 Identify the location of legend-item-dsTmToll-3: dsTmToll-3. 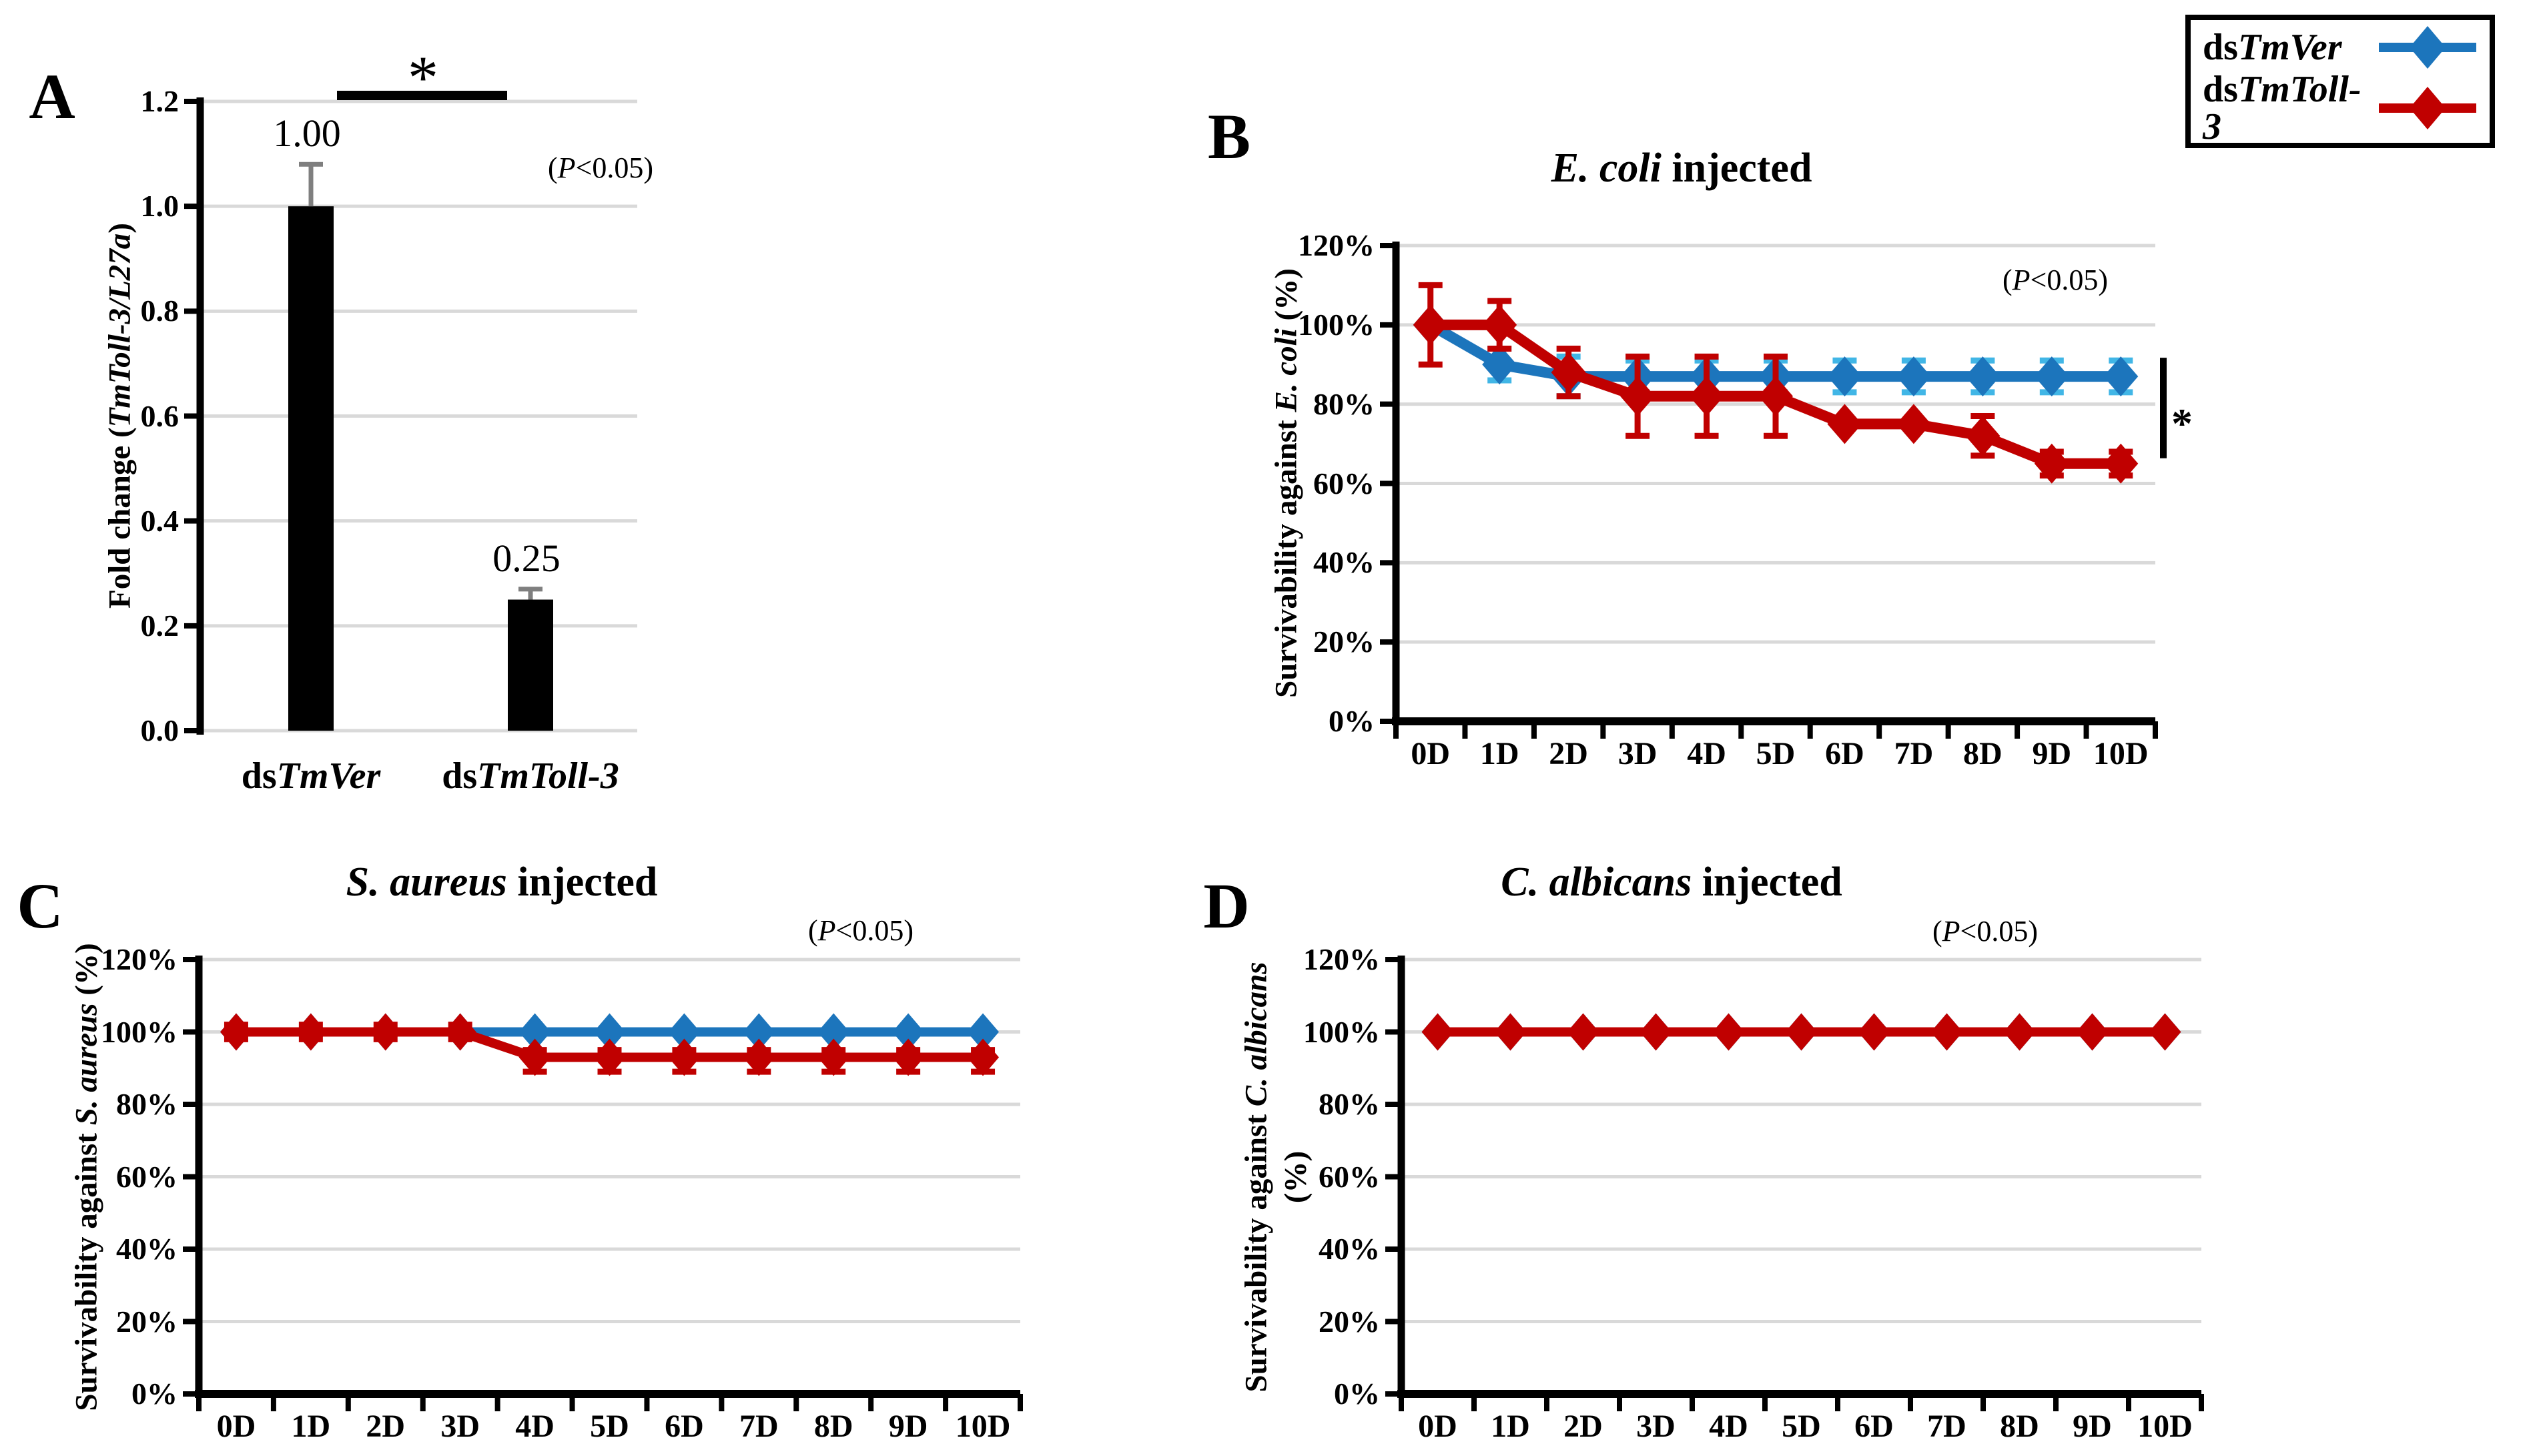
(2340, 108).